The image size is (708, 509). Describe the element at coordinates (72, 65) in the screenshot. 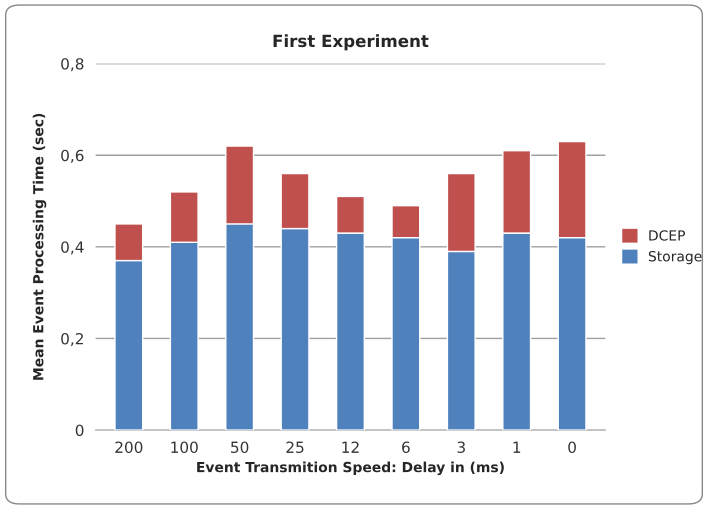

I see `y-tick-label: 0,8` at that location.